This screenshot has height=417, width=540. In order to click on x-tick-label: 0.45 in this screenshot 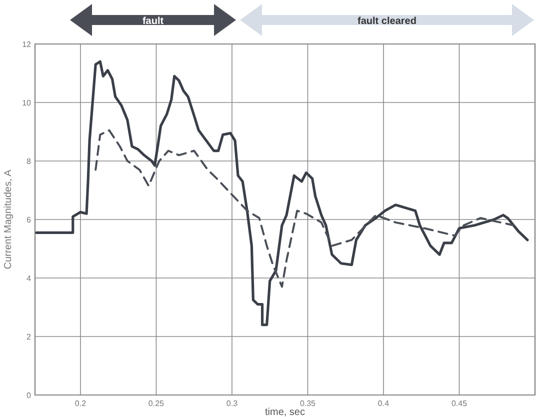, I will do `click(459, 403)`.